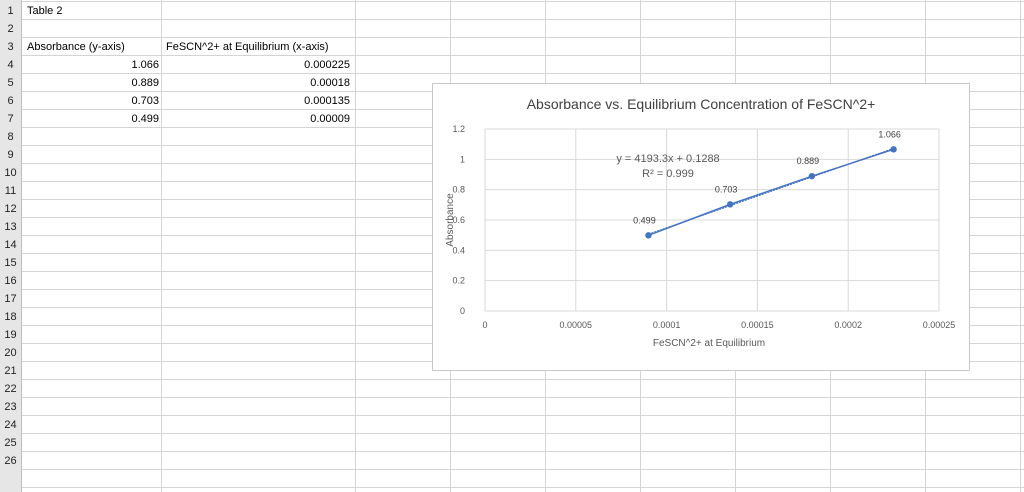  What do you see at coordinates (327, 65) in the screenshot?
I see `cell-concentration-1: 0.000225` at bounding box center [327, 65].